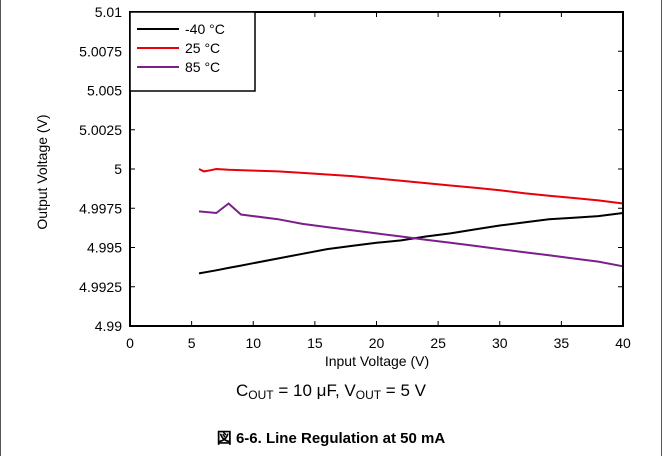 This screenshot has width=664, height=458. I want to click on legend: -40 °C 25 °C 85 °C, so click(192, 51).